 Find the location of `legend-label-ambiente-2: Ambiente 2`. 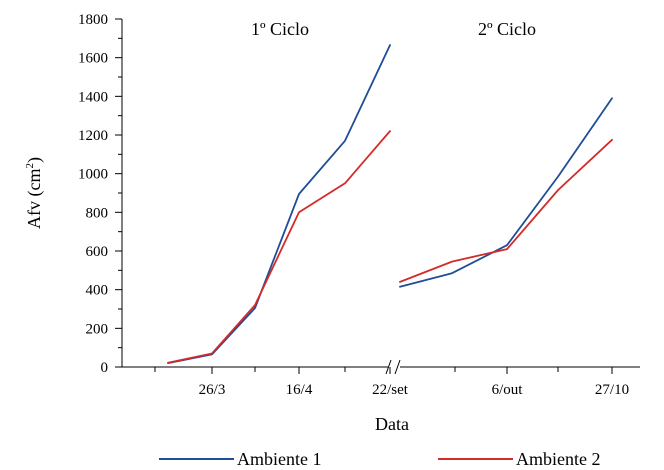

legend-label-ambiente-2: Ambiente 2 is located at coordinates (558, 459).